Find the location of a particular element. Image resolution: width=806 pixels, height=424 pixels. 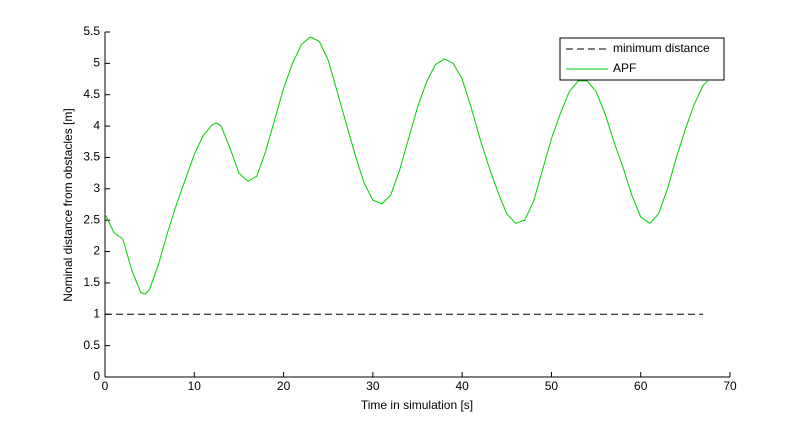

y-tick-label: 1 is located at coordinates (96, 313).